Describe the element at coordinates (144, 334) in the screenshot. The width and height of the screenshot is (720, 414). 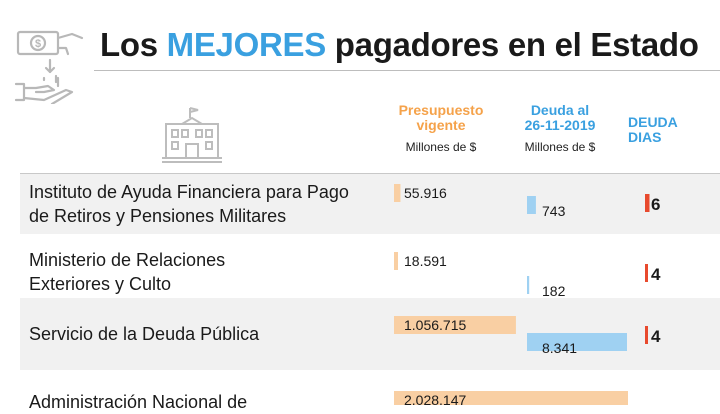
I see `row-label: Servicio de la Deuda Pública` at that location.